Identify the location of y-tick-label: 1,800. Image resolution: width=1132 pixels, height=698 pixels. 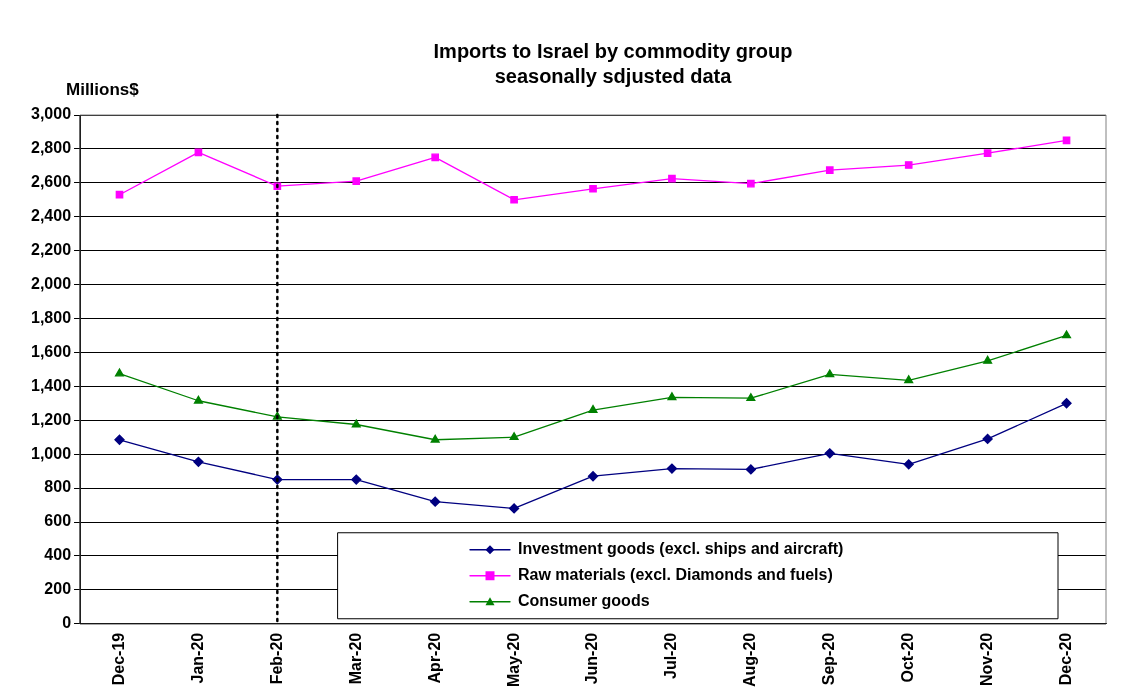
(51, 317).